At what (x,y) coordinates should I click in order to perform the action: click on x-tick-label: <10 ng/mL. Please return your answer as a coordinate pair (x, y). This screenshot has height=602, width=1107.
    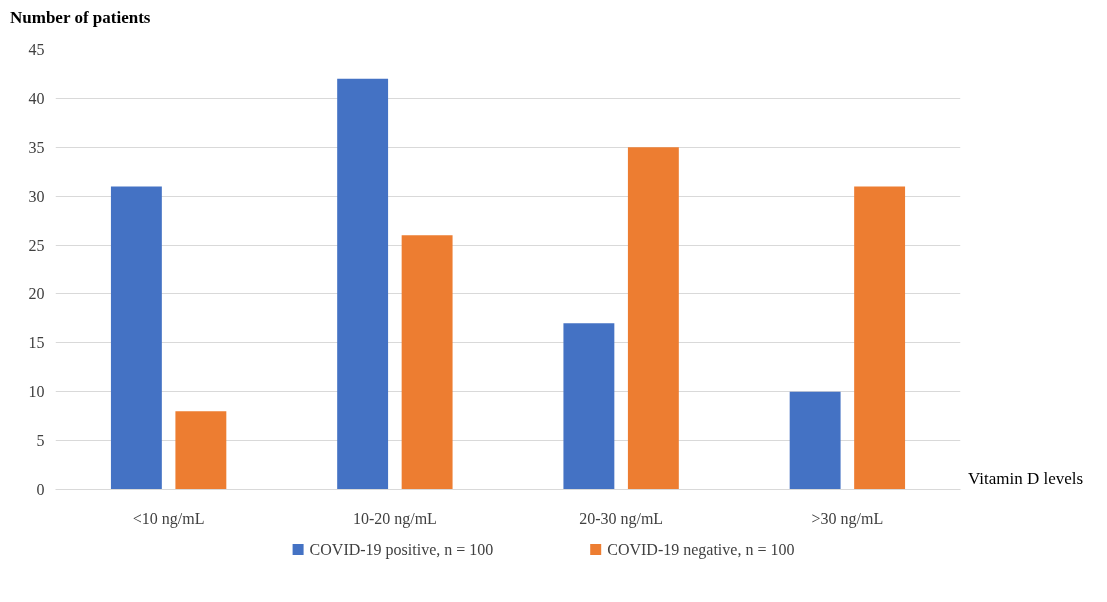
    Looking at the image, I should click on (168, 518).